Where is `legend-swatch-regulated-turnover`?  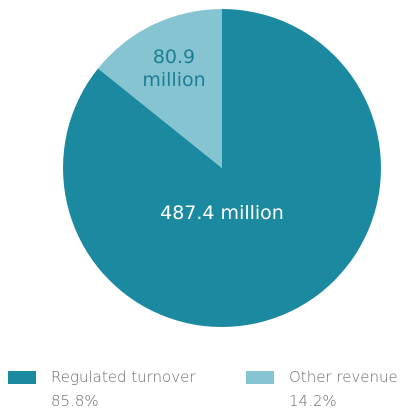 legend-swatch-regulated-turnover is located at coordinates (22, 377).